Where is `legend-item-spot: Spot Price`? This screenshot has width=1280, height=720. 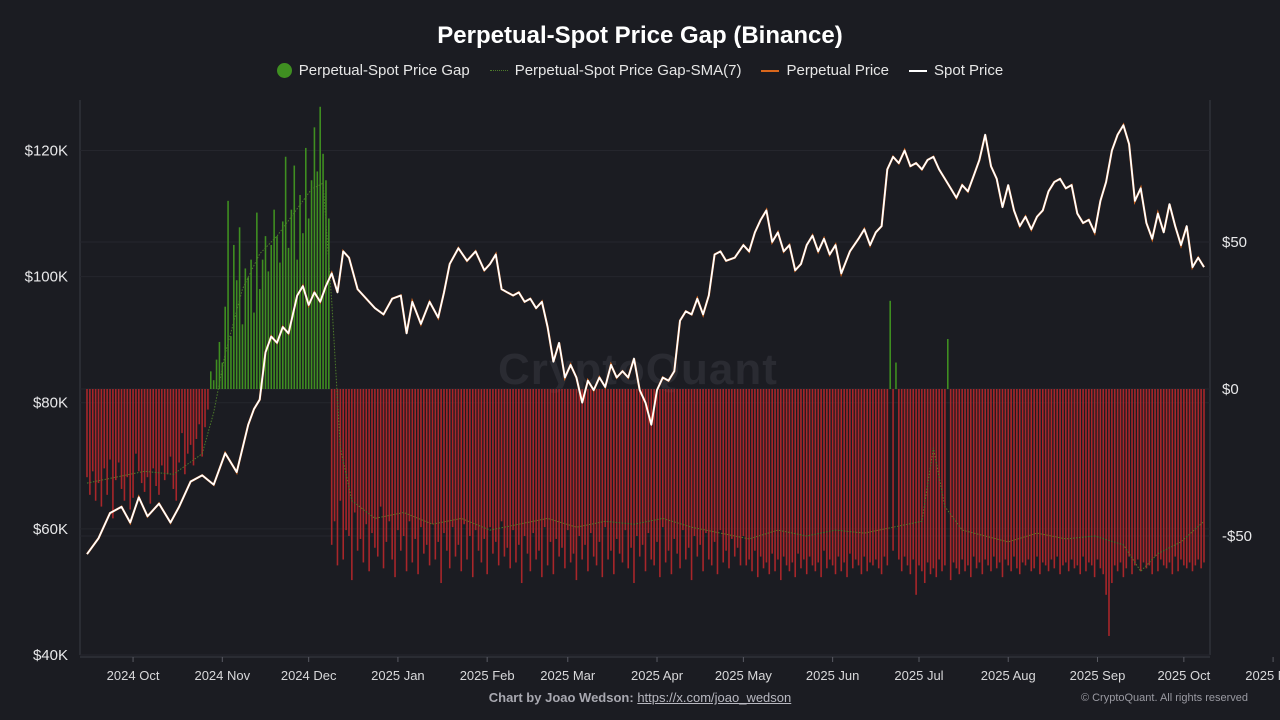
legend-item-spot: Spot Price is located at coordinates (956, 70).